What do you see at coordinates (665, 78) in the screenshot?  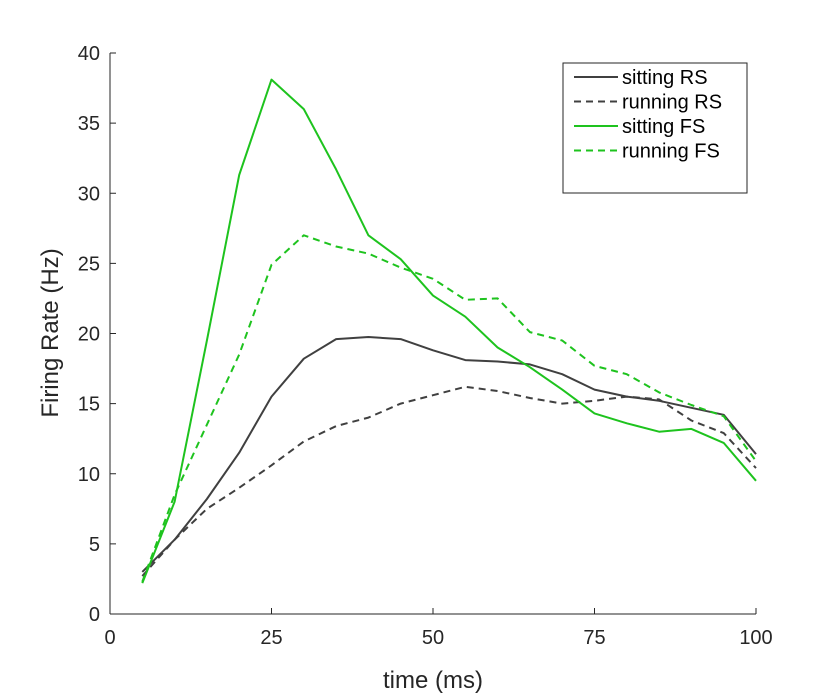 I see `legend-label-sitting-rs: sitting RS` at bounding box center [665, 78].